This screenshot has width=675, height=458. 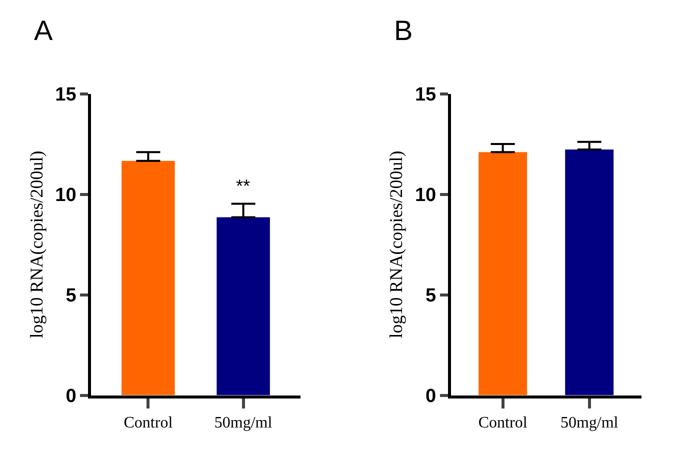 I want to click on chart-title: B, so click(x=403, y=30).